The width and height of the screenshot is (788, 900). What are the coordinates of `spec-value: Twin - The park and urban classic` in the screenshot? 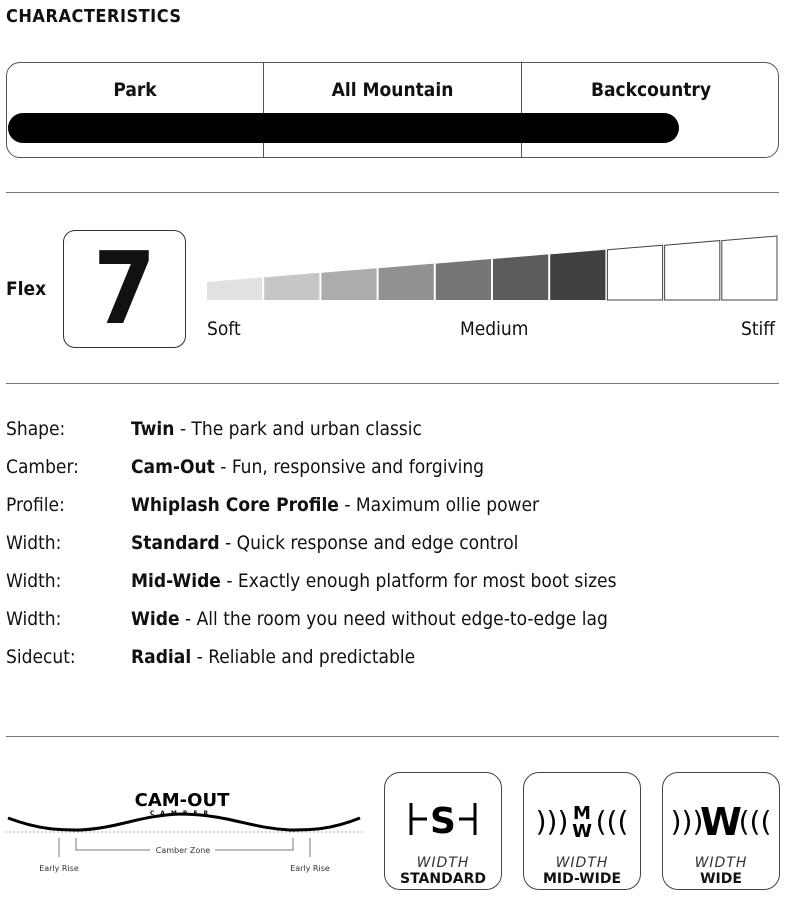 It's located at (276, 429).